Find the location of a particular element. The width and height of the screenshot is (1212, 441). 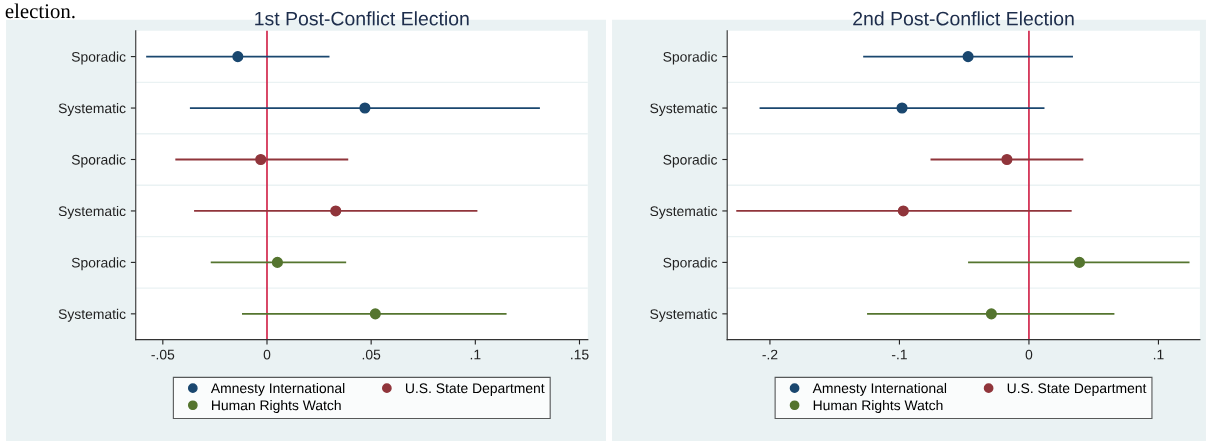

x-tick-label: .05 is located at coordinates (371, 354).